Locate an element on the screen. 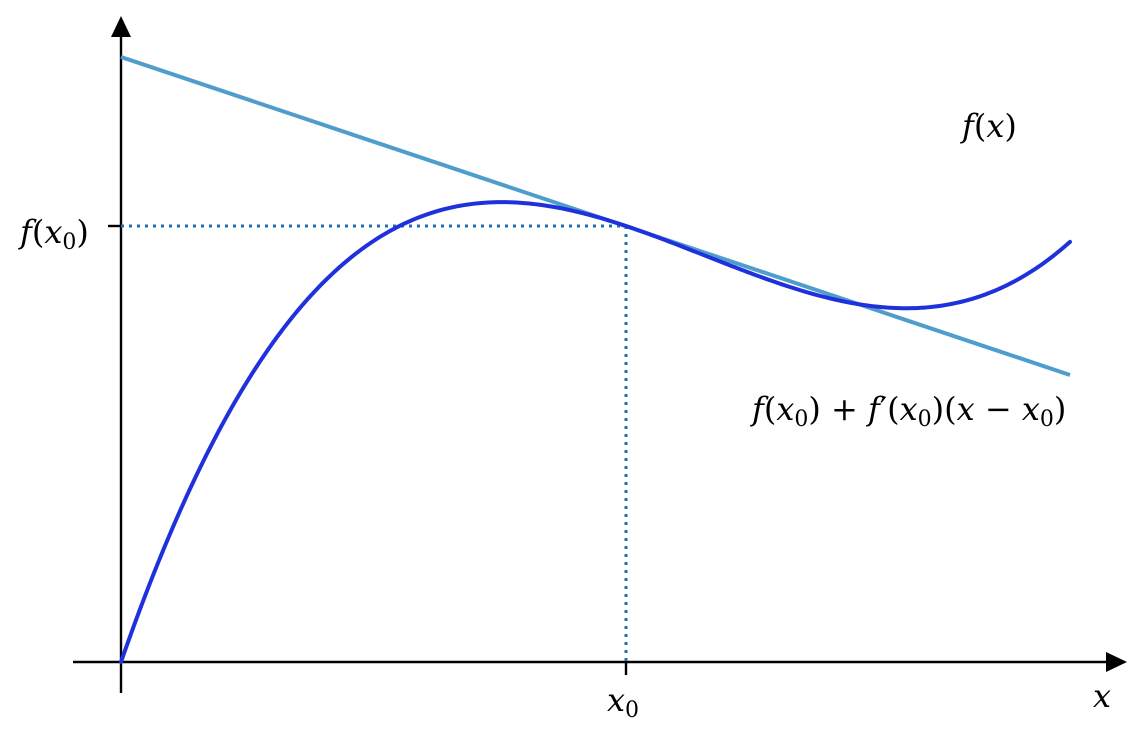 This screenshot has height=737, width=1142. x-axis-label: x is located at coordinates (1102, 696).